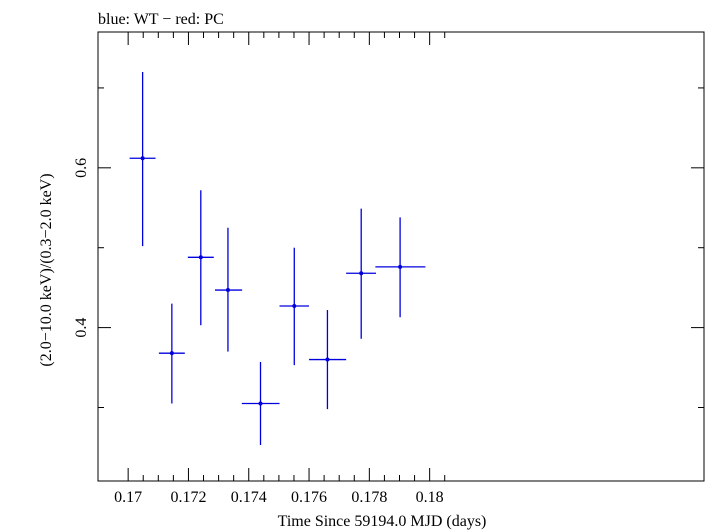 This screenshot has height=532, width=705. I want to click on x-tick-label: 0.17, so click(128, 497).